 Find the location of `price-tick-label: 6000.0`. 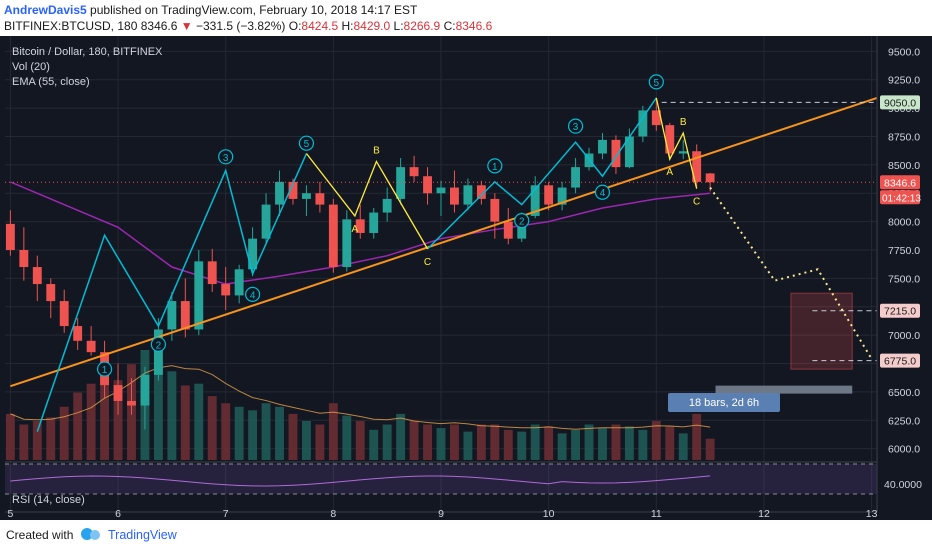

price-tick-label: 6000.0 is located at coordinates (904, 450).